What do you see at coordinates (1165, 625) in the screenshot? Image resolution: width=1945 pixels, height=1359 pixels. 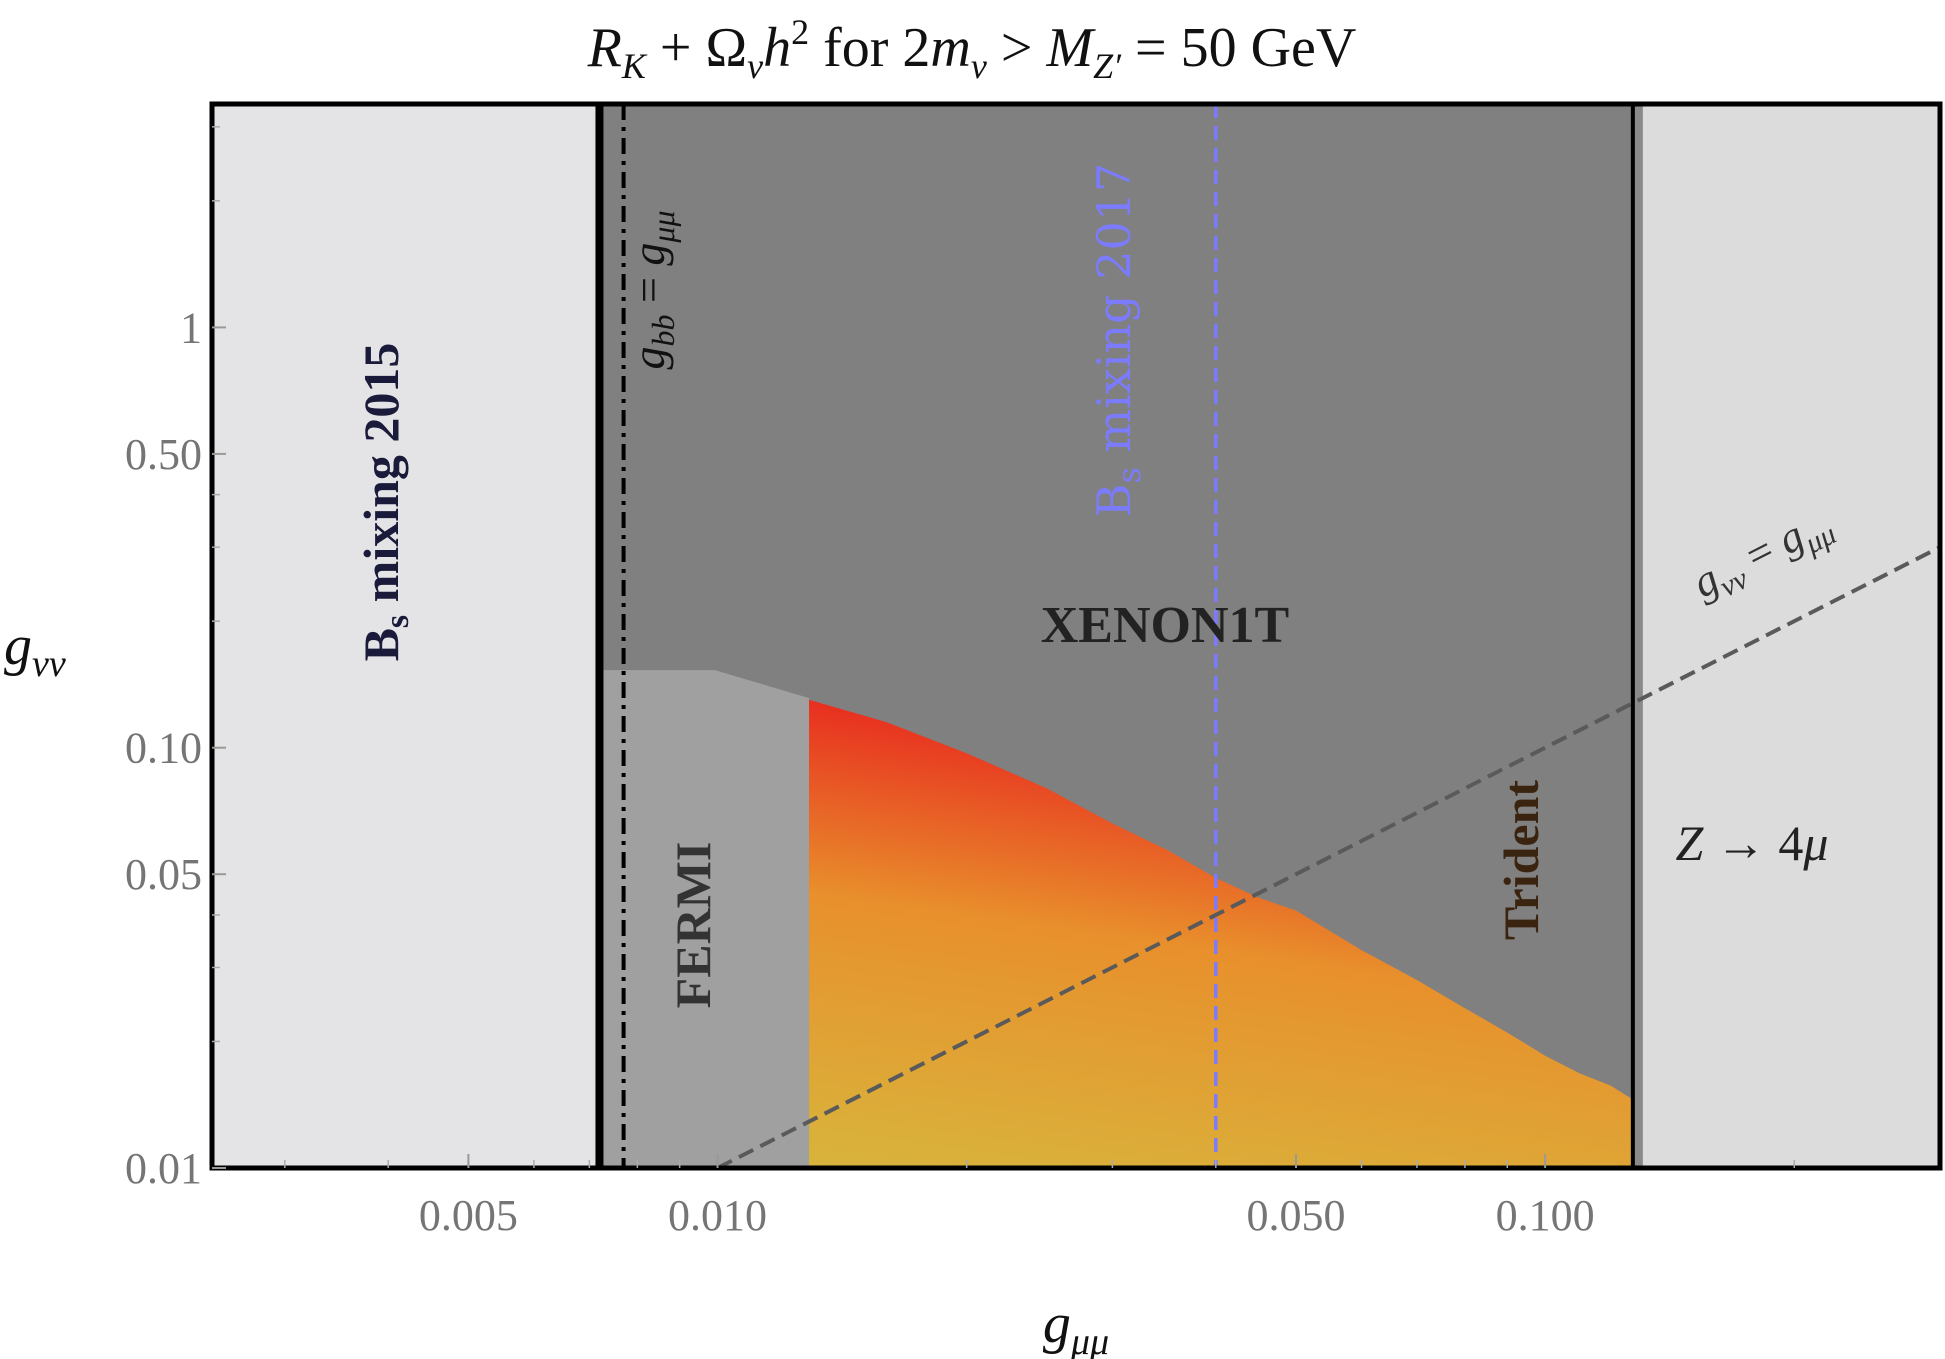 I see `xenon1t-label: XENON1T` at bounding box center [1165, 625].